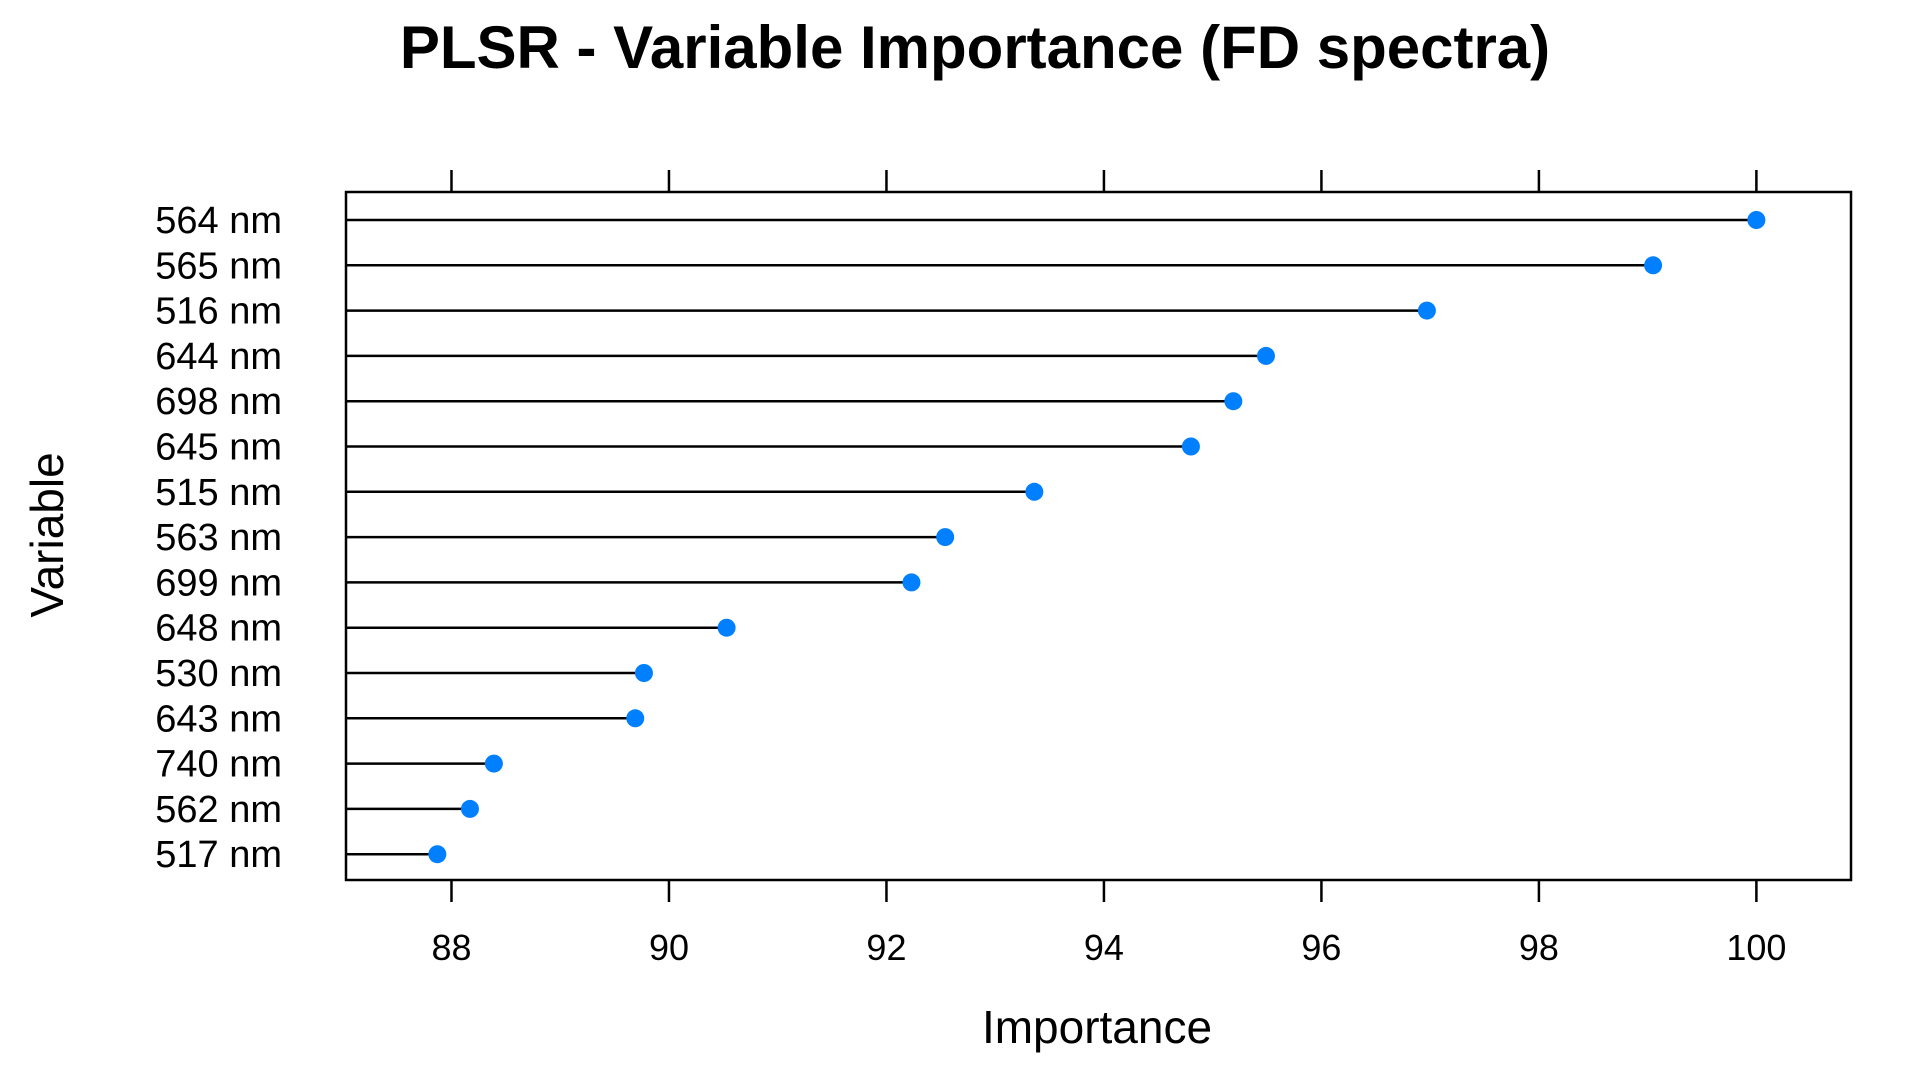 The height and width of the screenshot is (1085, 1920). Describe the element at coordinates (218, 312) in the screenshot. I see `y-category-label: 516 nm` at that location.